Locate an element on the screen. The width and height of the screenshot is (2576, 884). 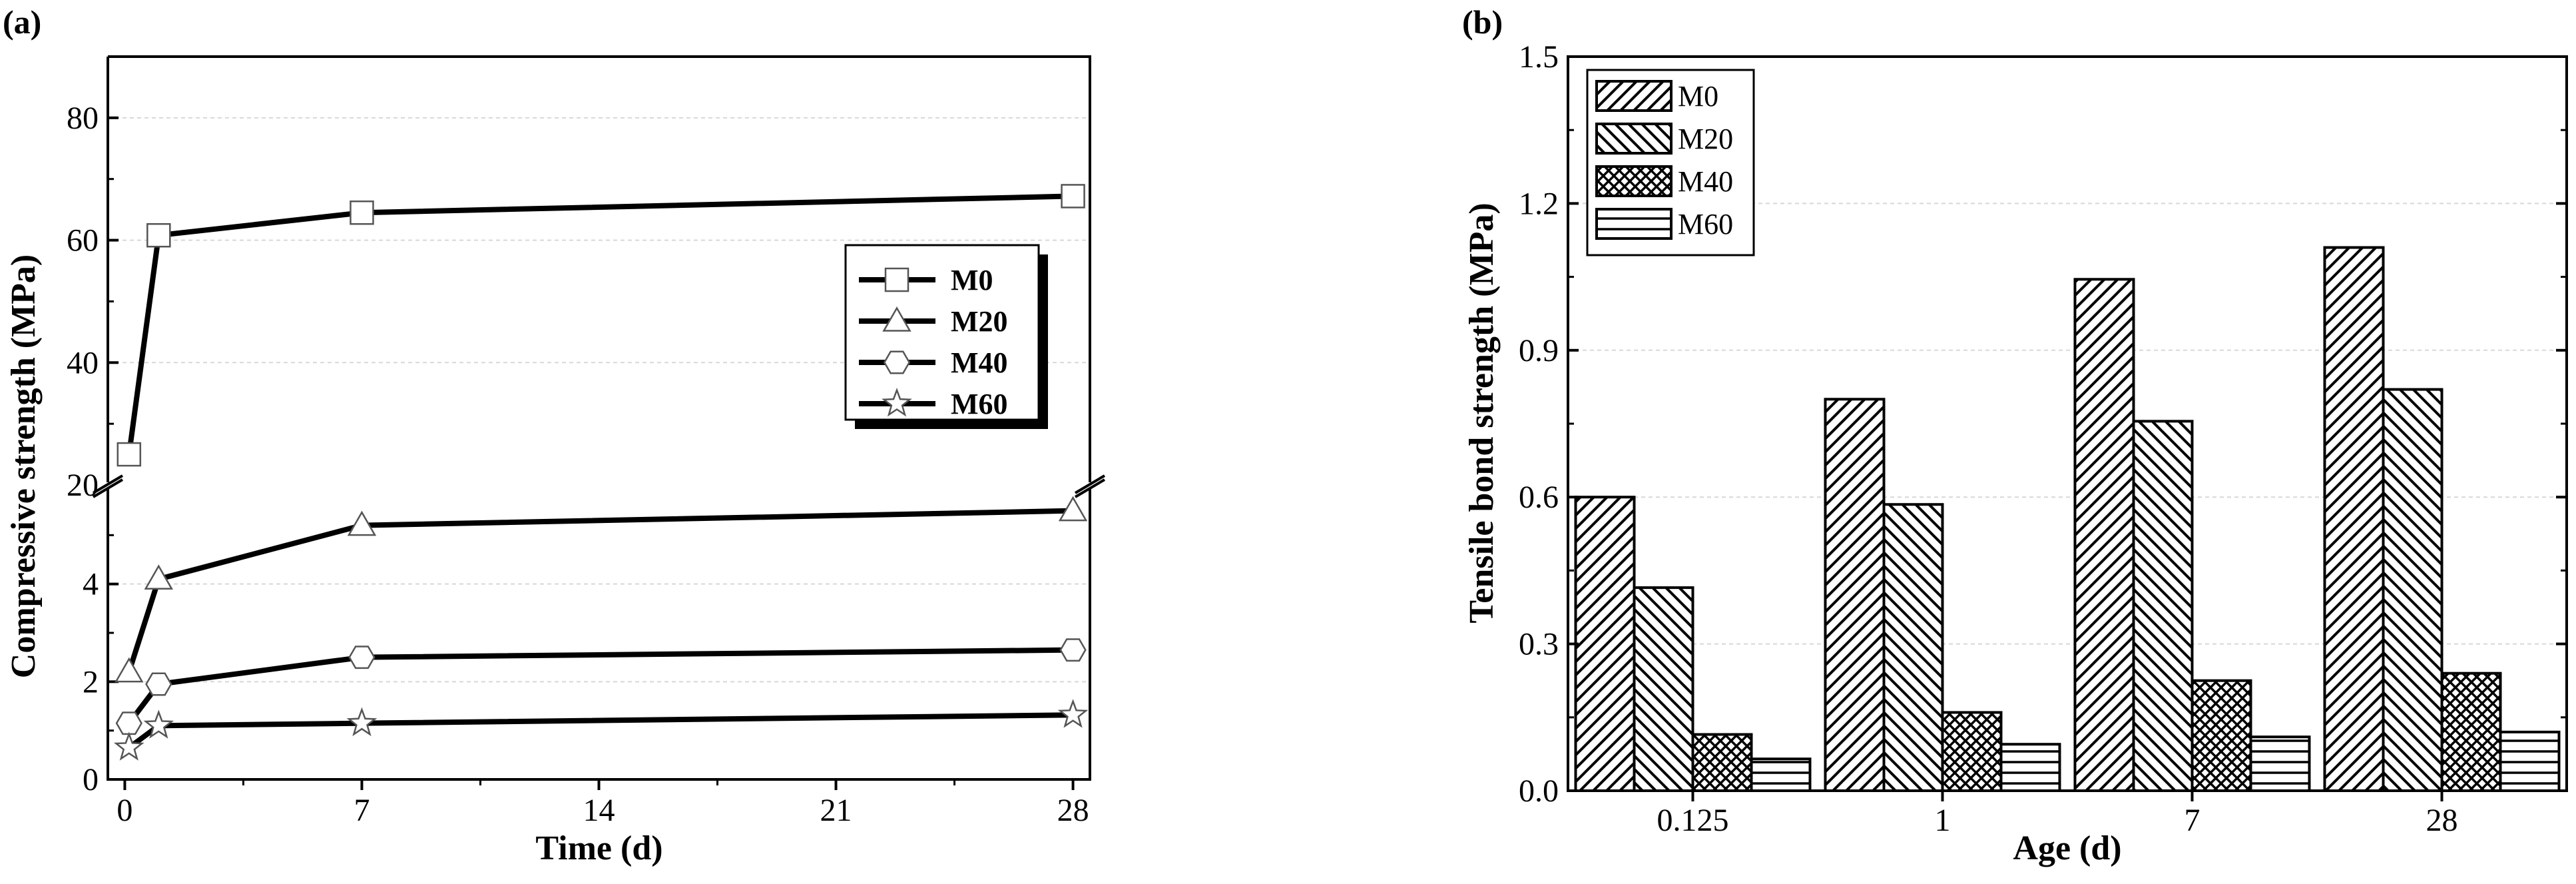
y-tick-label: 1.5 is located at coordinates (1539, 57).